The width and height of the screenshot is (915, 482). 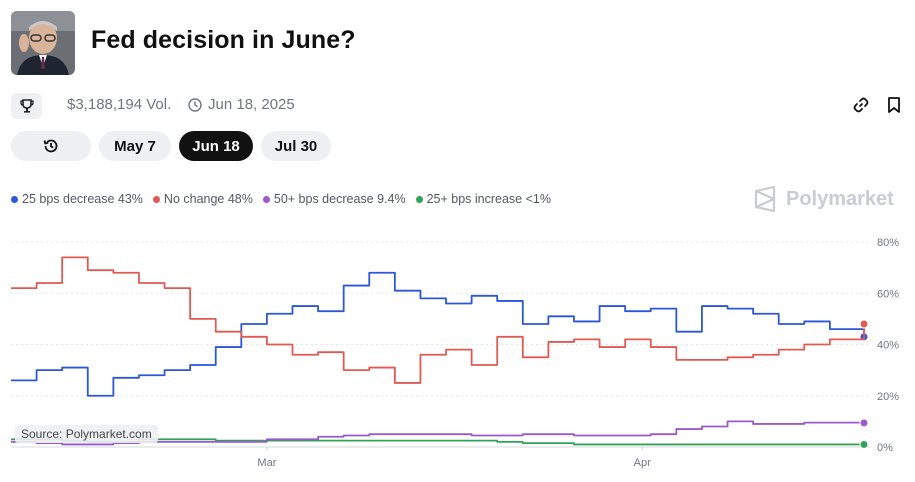 What do you see at coordinates (82, 199) in the screenshot?
I see `legend-label: 25 bps decrease 43%` at bounding box center [82, 199].